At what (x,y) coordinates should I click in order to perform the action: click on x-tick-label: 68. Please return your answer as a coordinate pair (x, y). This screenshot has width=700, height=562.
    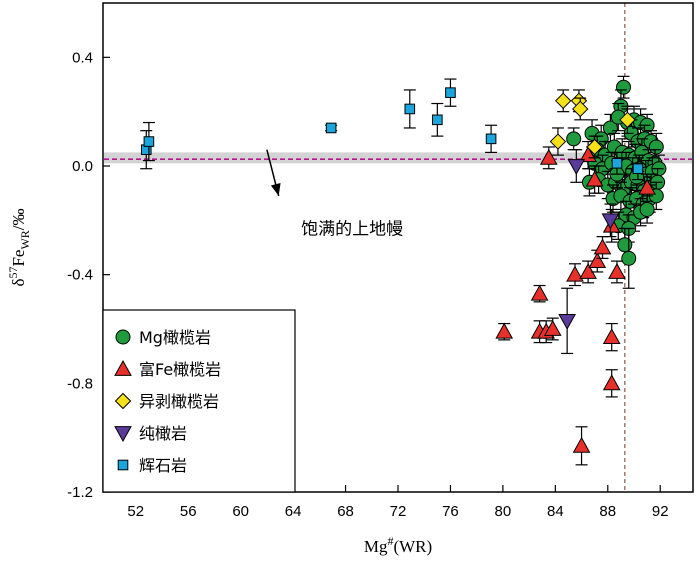
    Looking at the image, I should click on (345, 511).